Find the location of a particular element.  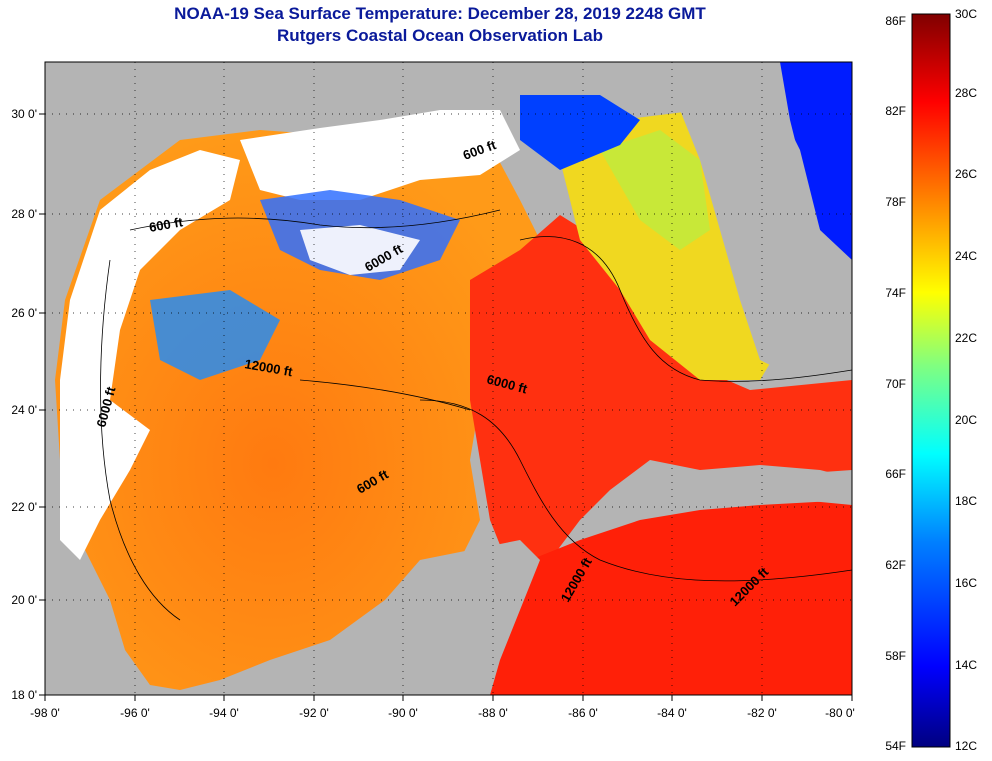

colorbar-c-label: 18C is located at coordinates (966, 501).